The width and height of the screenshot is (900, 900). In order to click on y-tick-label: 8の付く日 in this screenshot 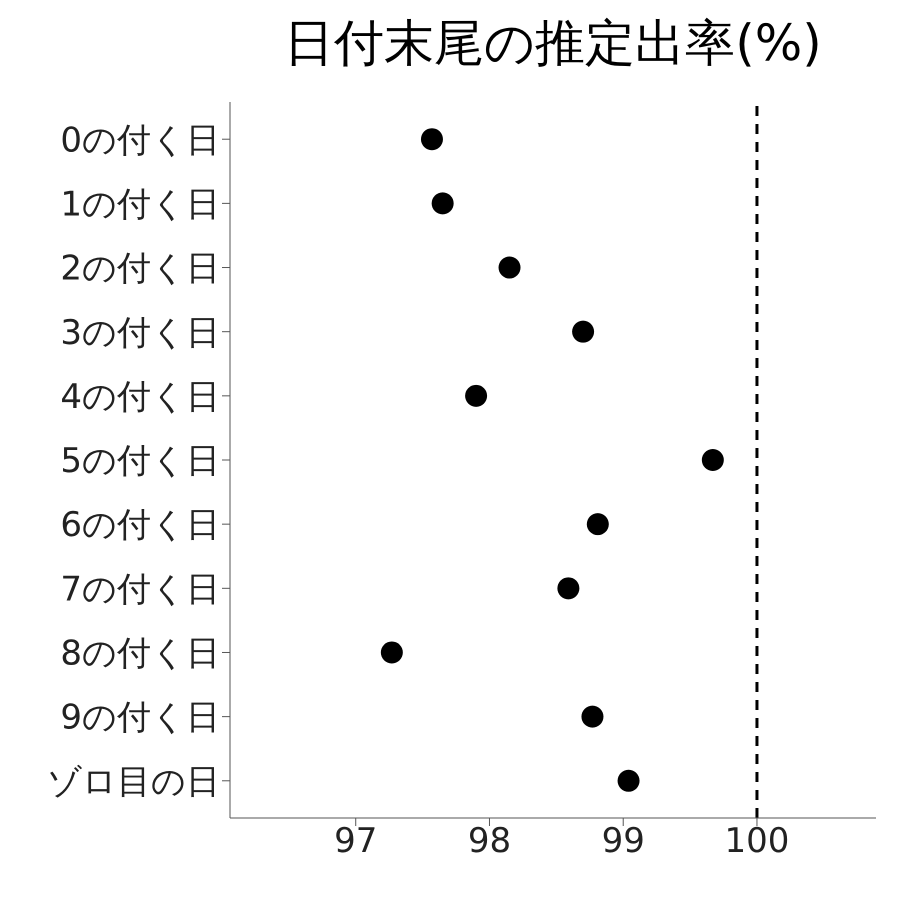, I will do `click(140, 654)`.